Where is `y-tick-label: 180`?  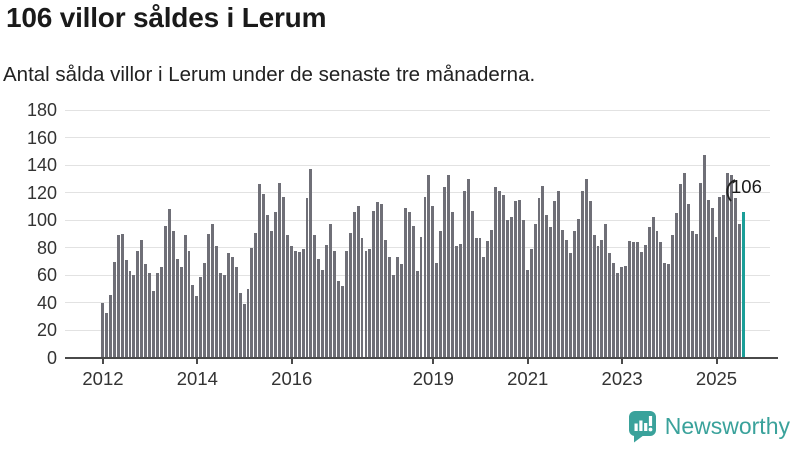
y-tick-label: 180 is located at coordinates (41, 110).